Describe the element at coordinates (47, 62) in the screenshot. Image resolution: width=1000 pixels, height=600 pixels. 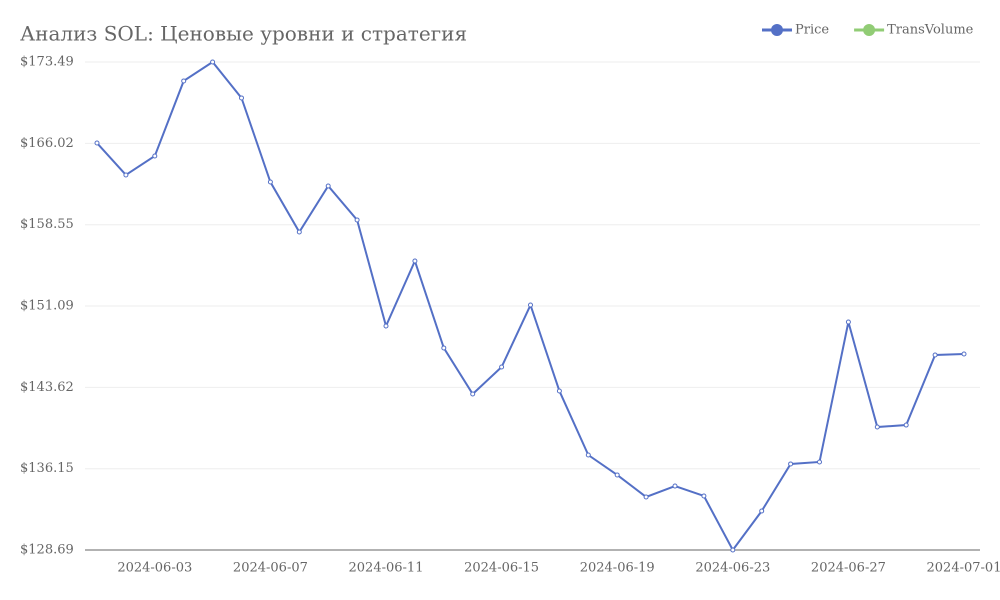
I see `y-tick-label: $173.49` at that location.